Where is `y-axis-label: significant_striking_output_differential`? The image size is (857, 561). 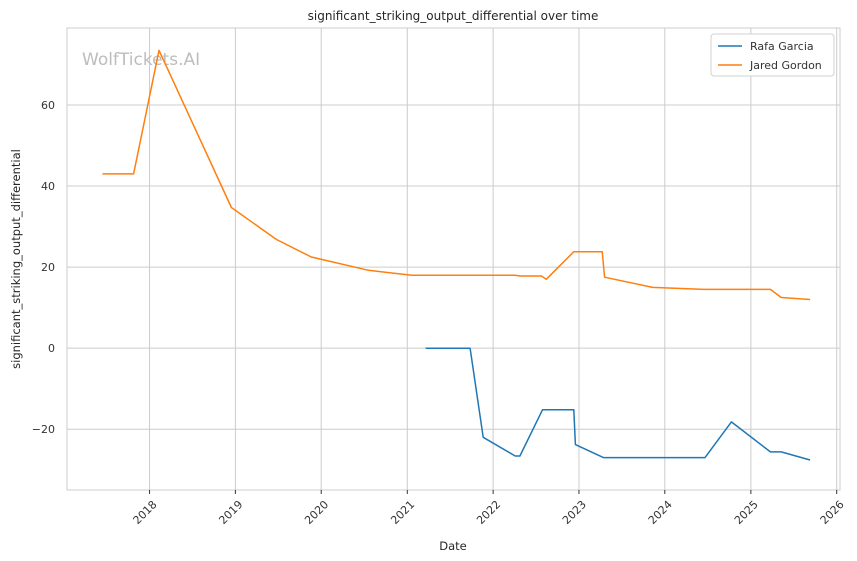 y-axis-label: significant_striking_output_differential is located at coordinates (16, 259).